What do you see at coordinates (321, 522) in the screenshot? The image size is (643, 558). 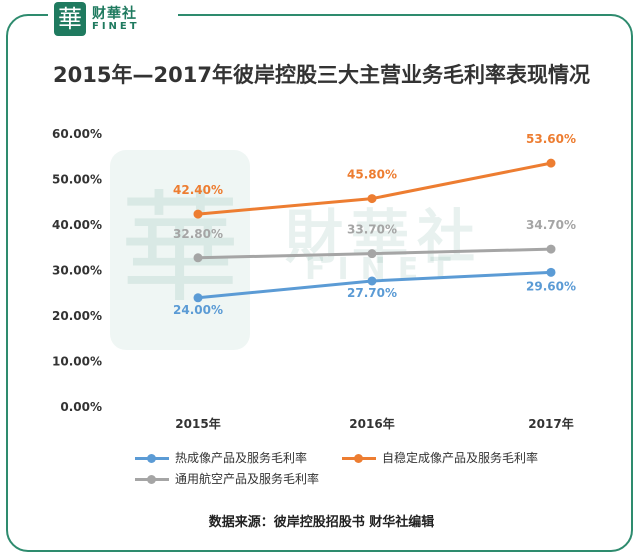 I see `source-note: 数据来源：彼岸控股招股书 财华社编辑` at bounding box center [321, 522].